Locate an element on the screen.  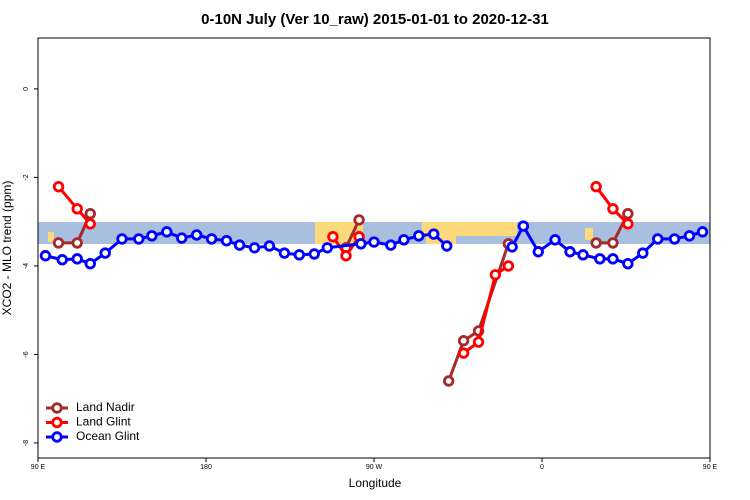
x-tick-label: 0 is located at coordinates (542, 467).